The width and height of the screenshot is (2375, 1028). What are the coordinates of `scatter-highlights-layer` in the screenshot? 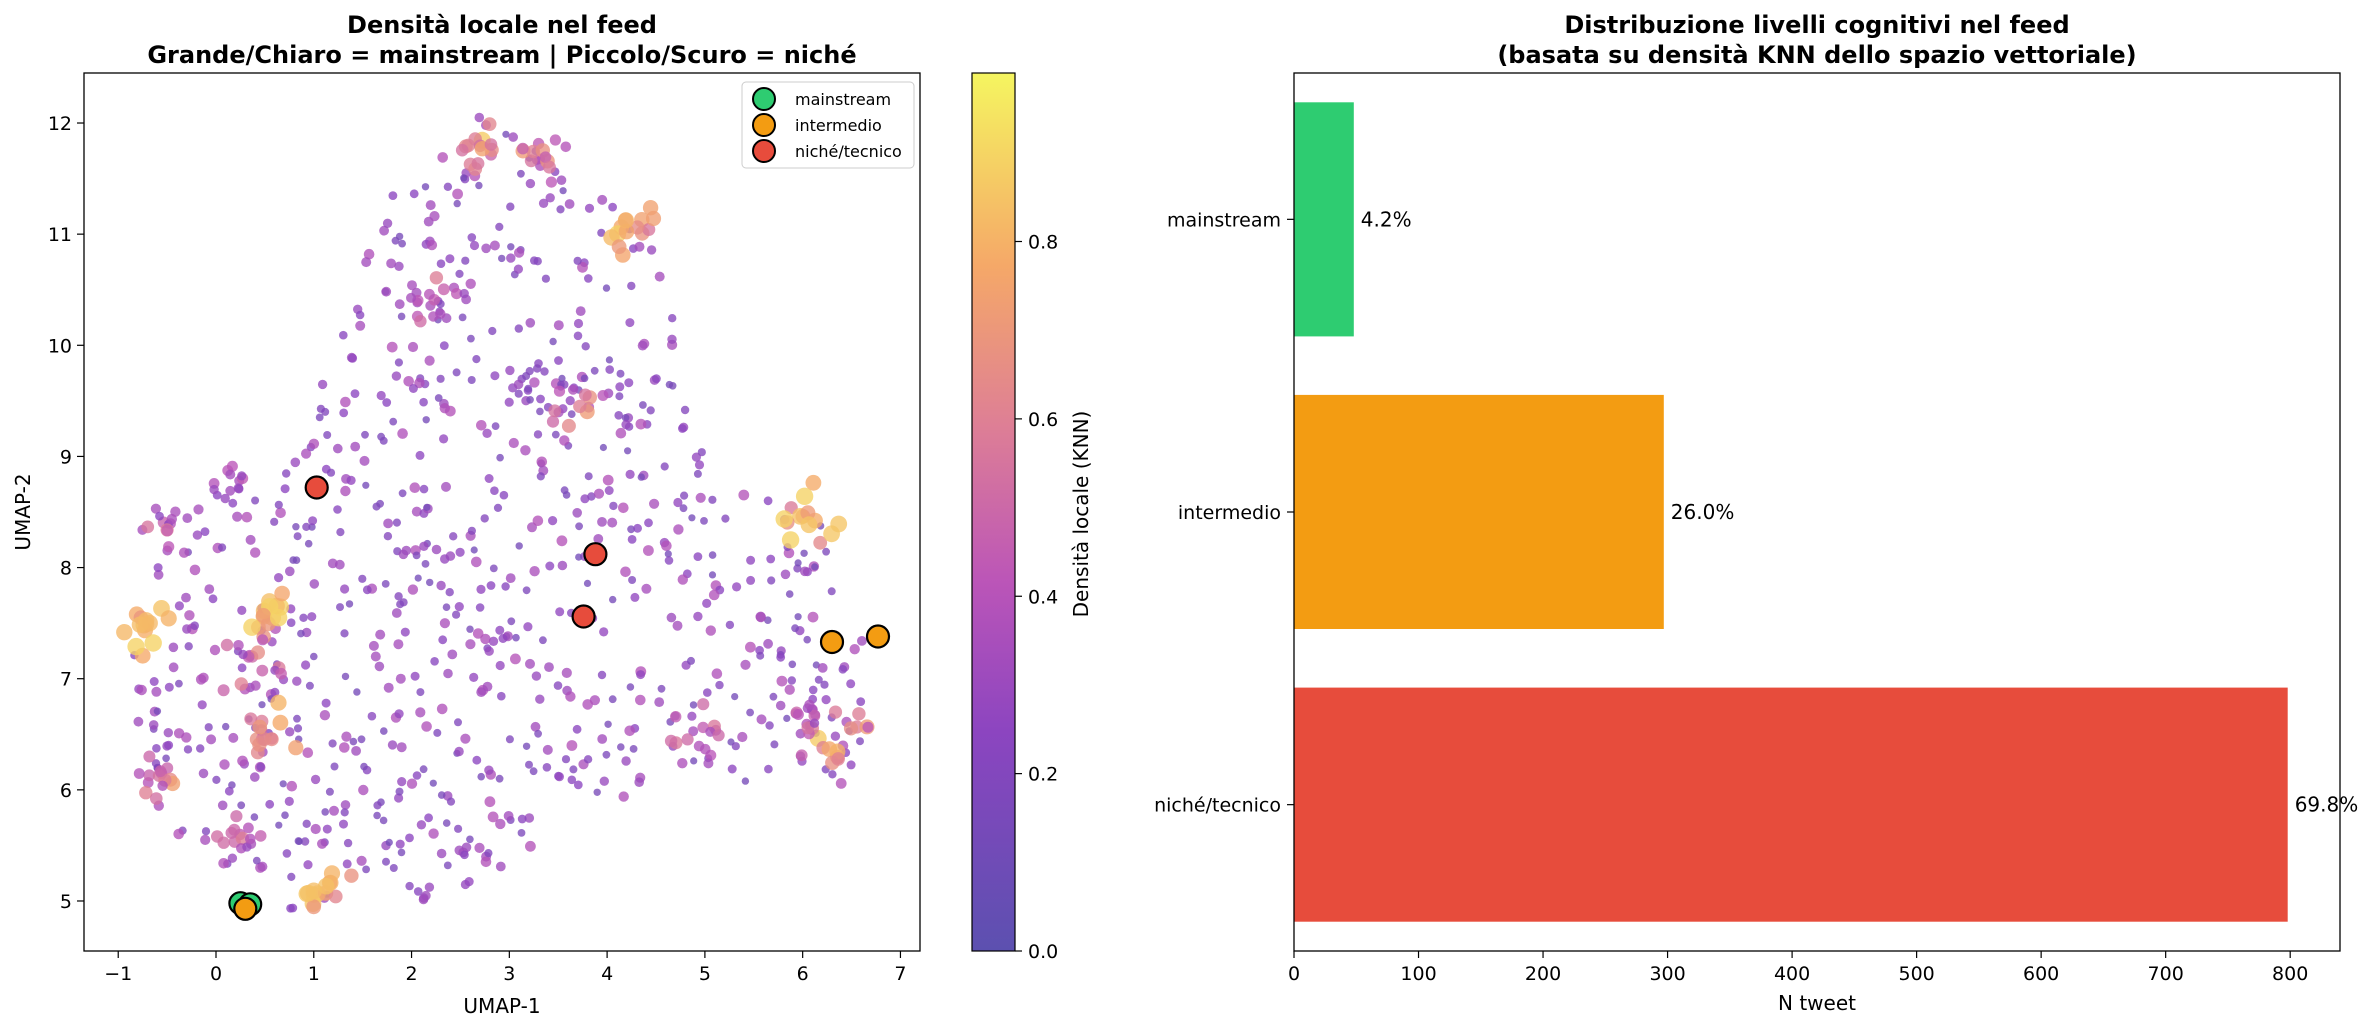 It's located at (559, 698).